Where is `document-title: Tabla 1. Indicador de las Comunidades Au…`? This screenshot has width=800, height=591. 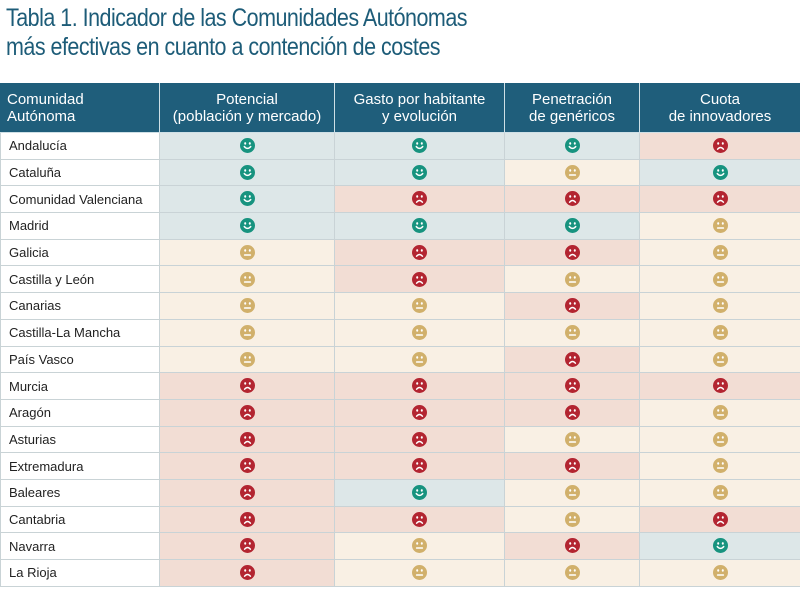
document-title: Tabla 1. Indicador de las Comunidades Au… is located at coordinates (341, 33).